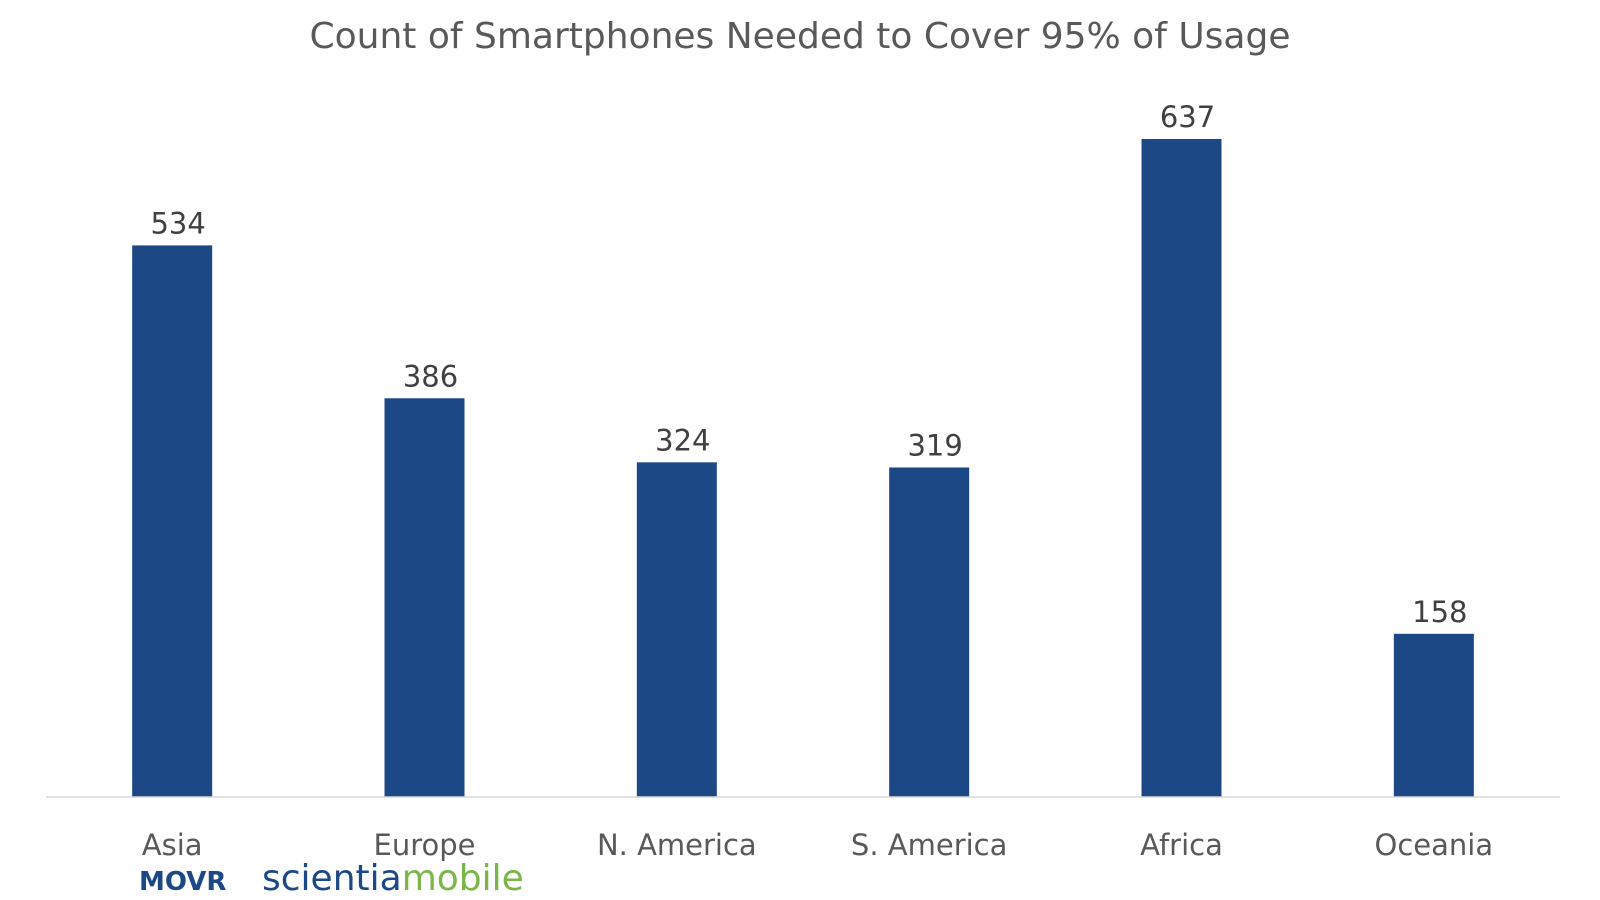 This screenshot has height=900, width=1600. Describe the element at coordinates (934, 445) in the screenshot. I see `data-label: 319` at that location.